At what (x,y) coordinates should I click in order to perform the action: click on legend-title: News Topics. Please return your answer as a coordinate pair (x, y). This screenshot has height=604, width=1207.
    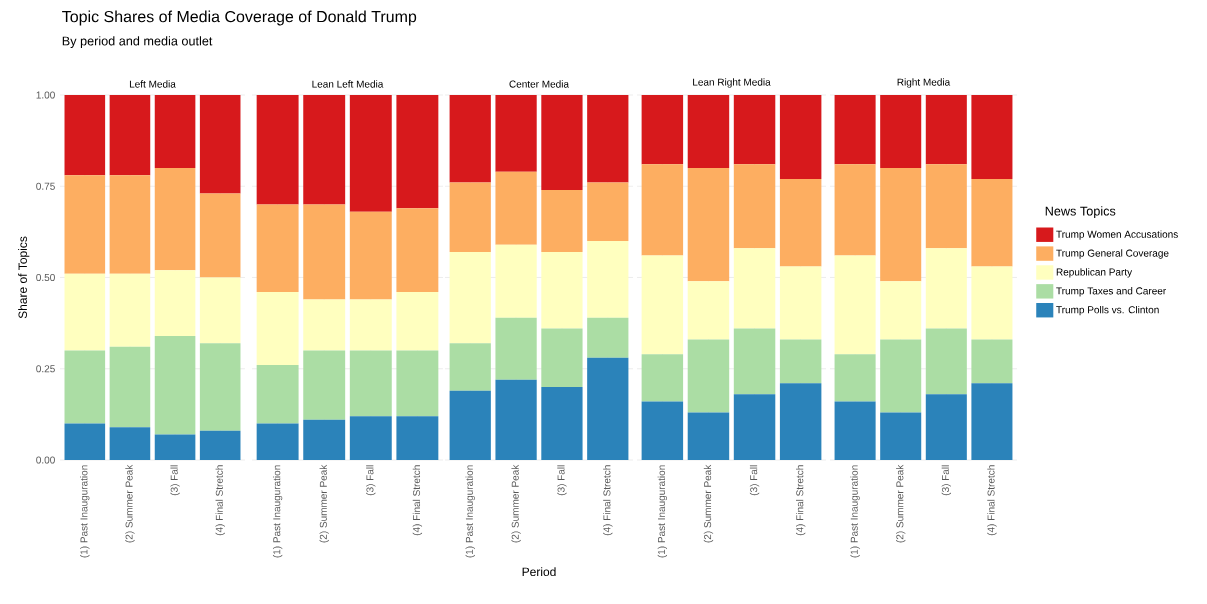
    Looking at the image, I should click on (1080, 212).